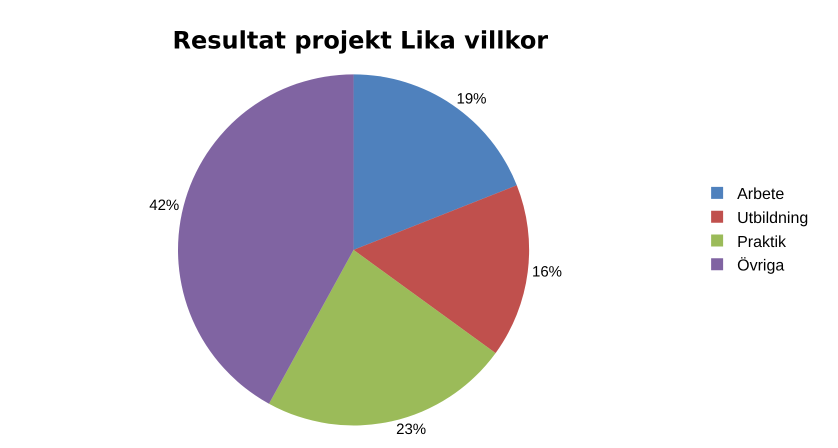 This screenshot has height=448, width=838. What do you see at coordinates (772, 218) in the screenshot?
I see `legend-label: Utbildning` at bounding box center [772, 218].